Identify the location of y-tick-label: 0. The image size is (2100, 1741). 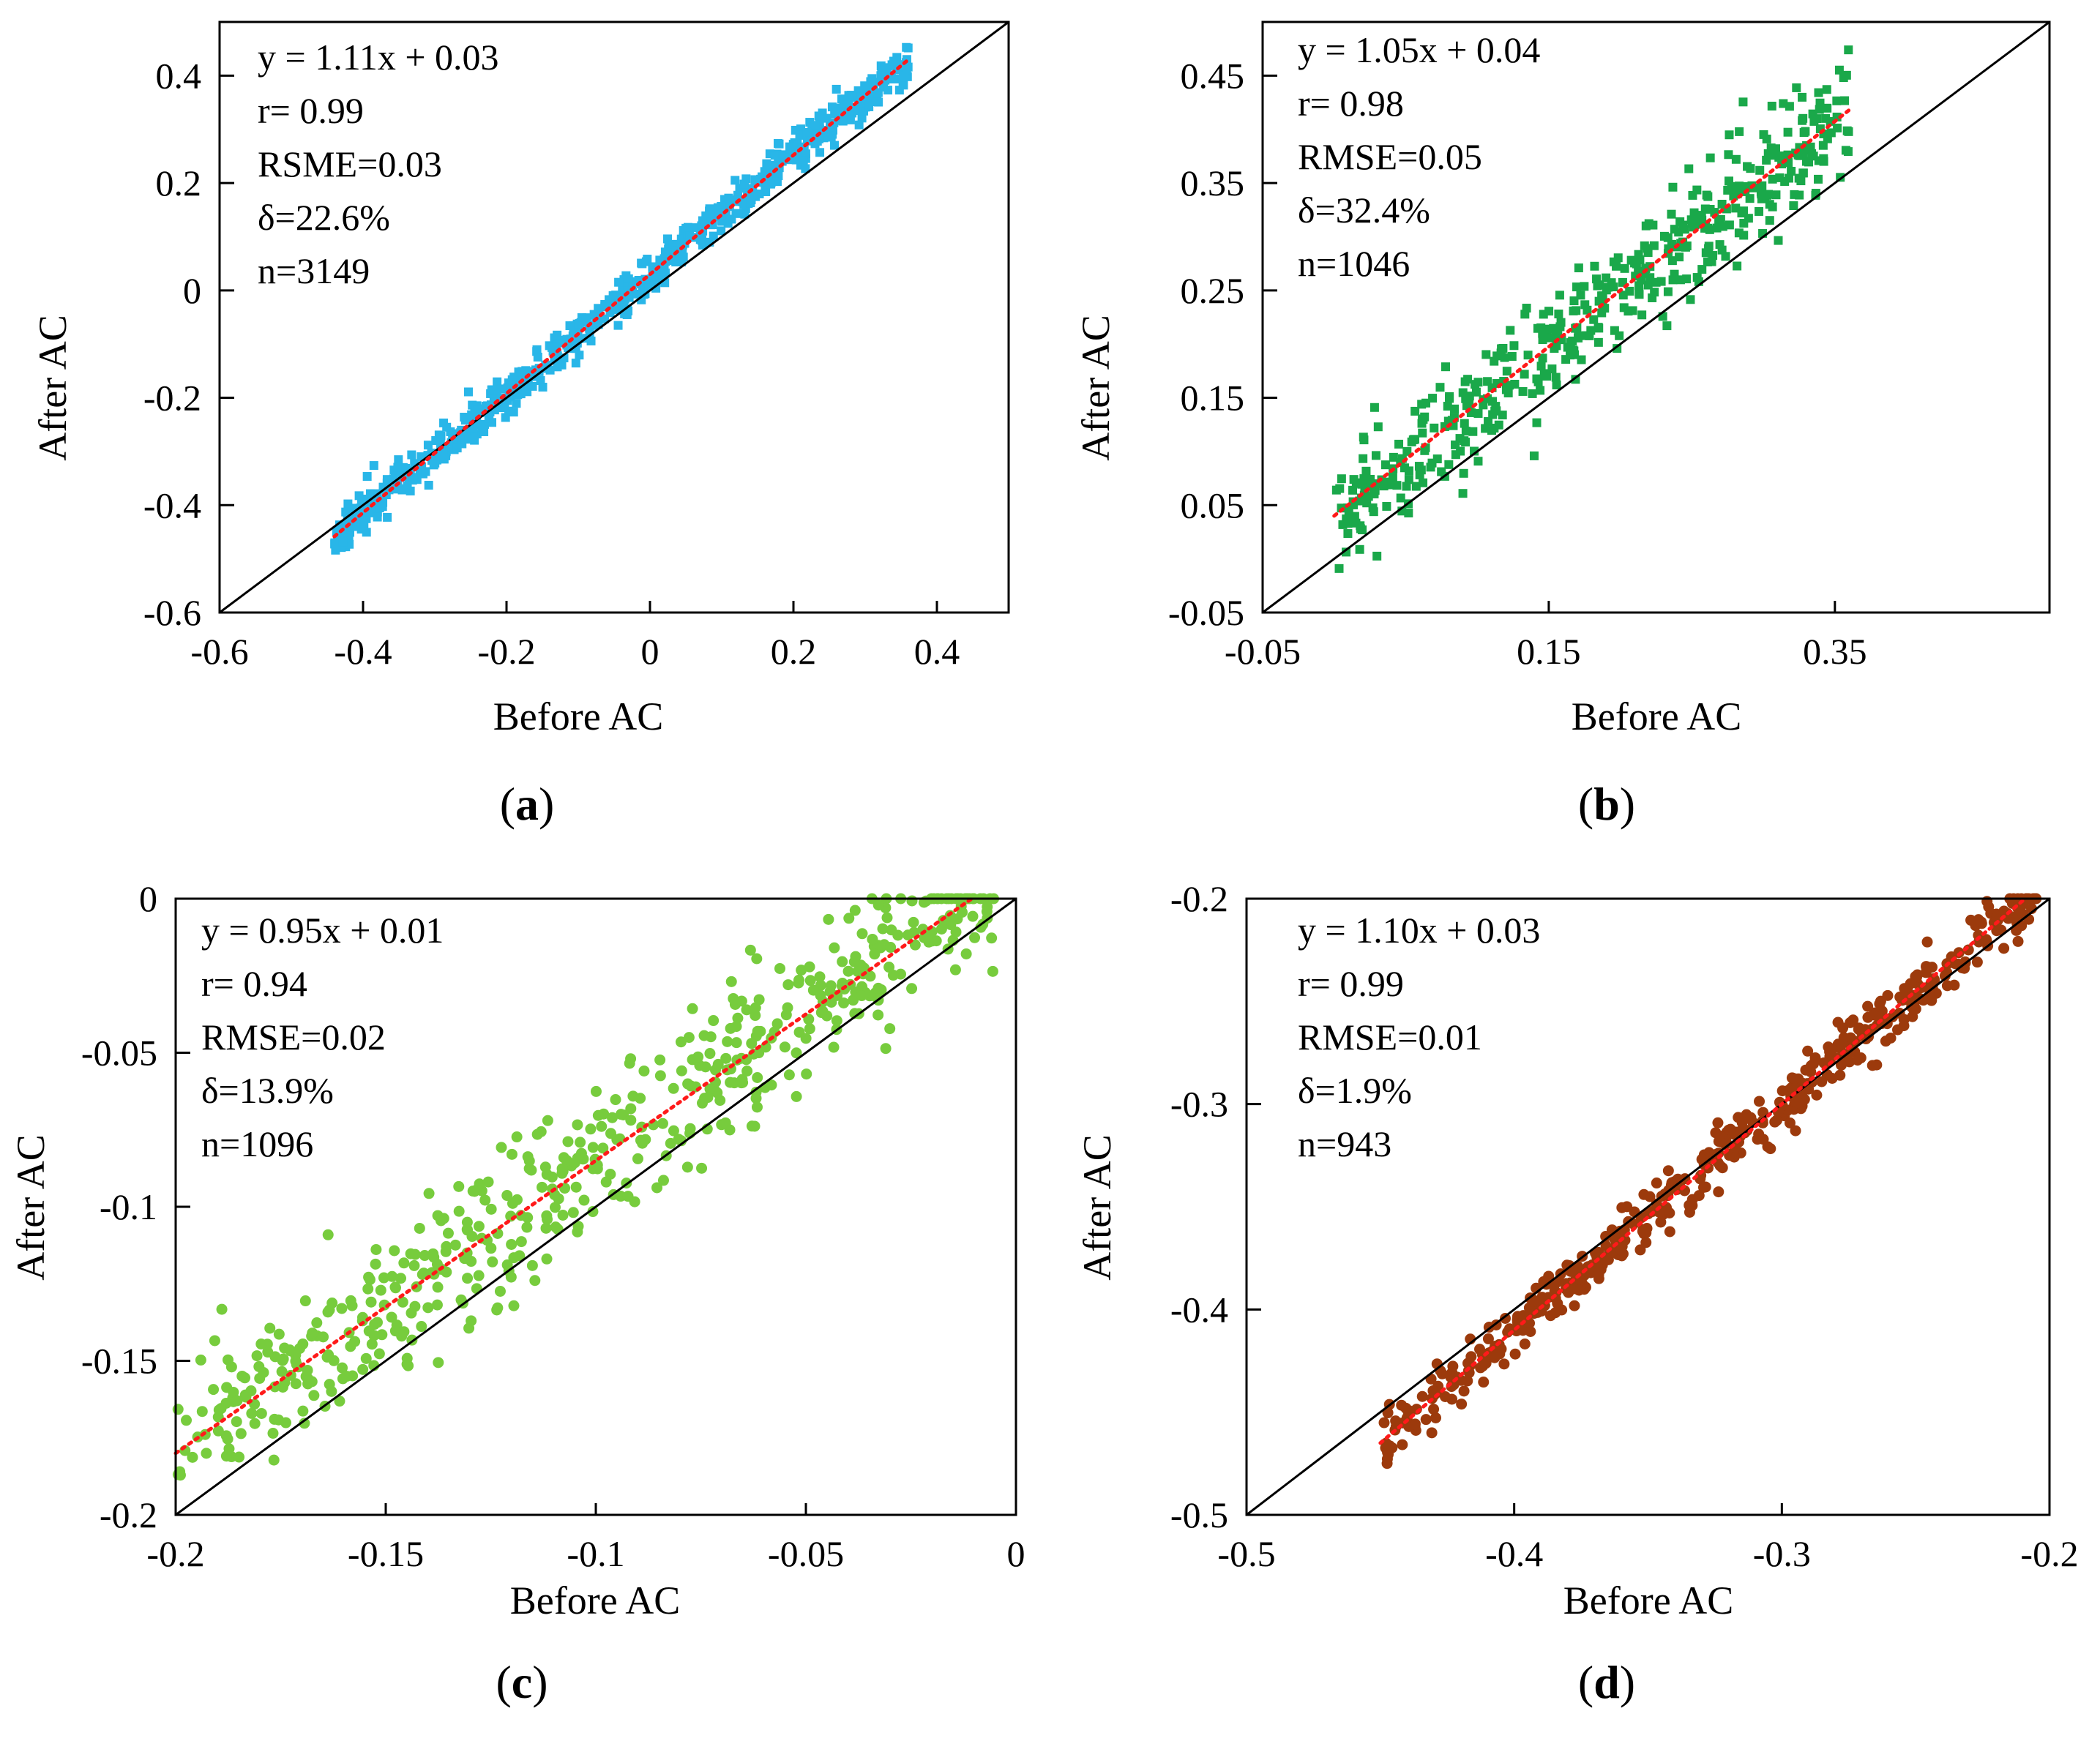
(192, 290).